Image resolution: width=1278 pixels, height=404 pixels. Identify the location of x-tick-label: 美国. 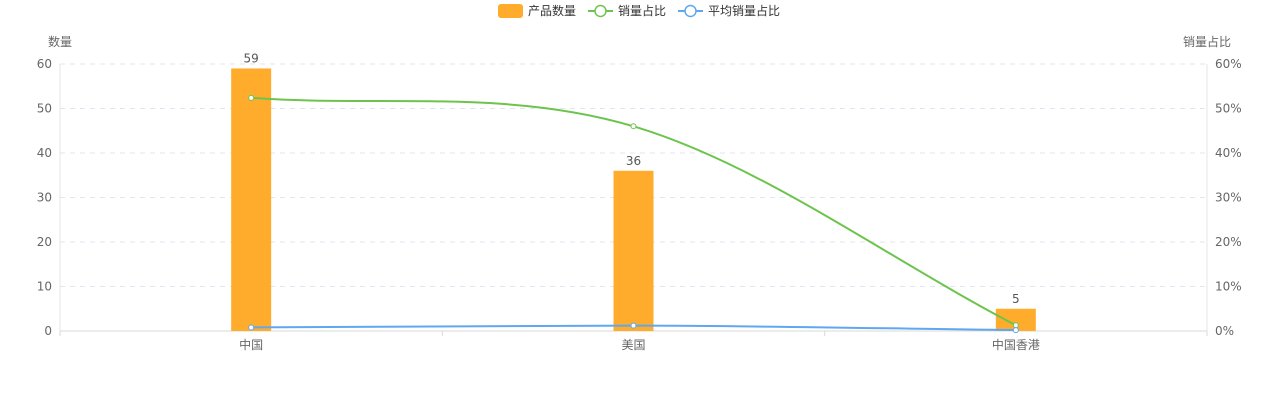
(633, 345).